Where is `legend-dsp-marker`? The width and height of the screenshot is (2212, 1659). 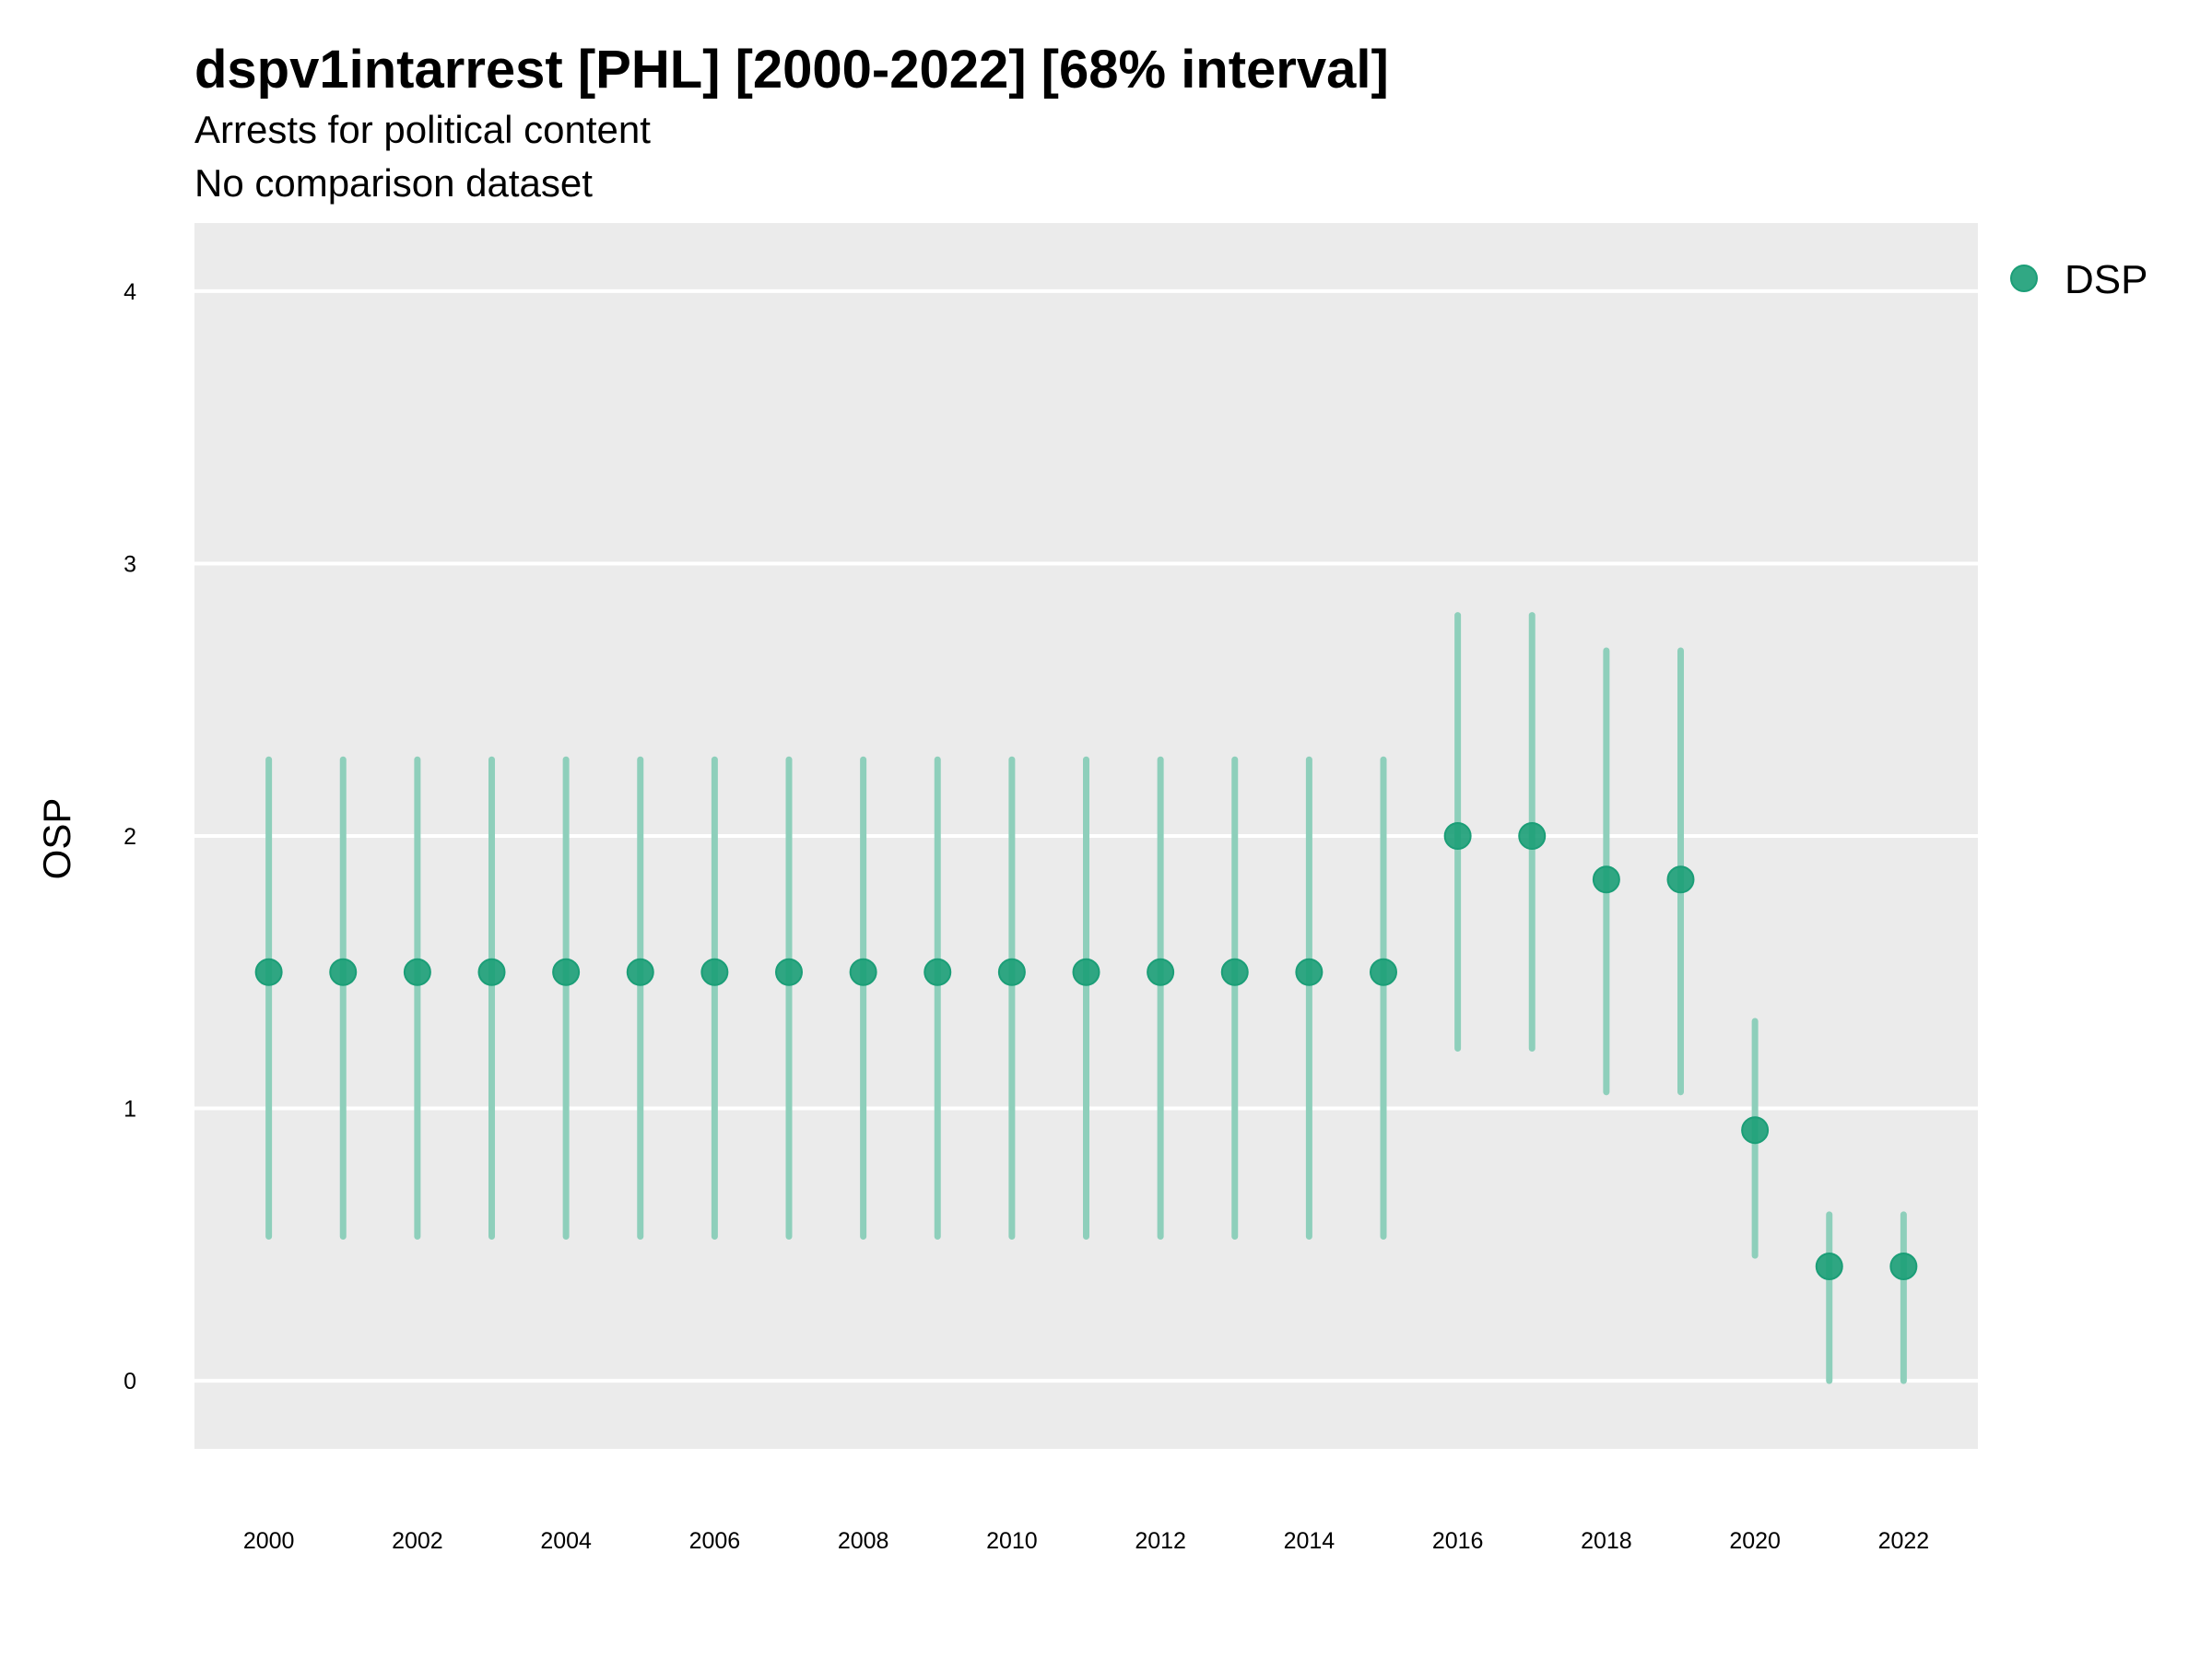
legend-dsp-marker is located at coordinates (2024, 278).